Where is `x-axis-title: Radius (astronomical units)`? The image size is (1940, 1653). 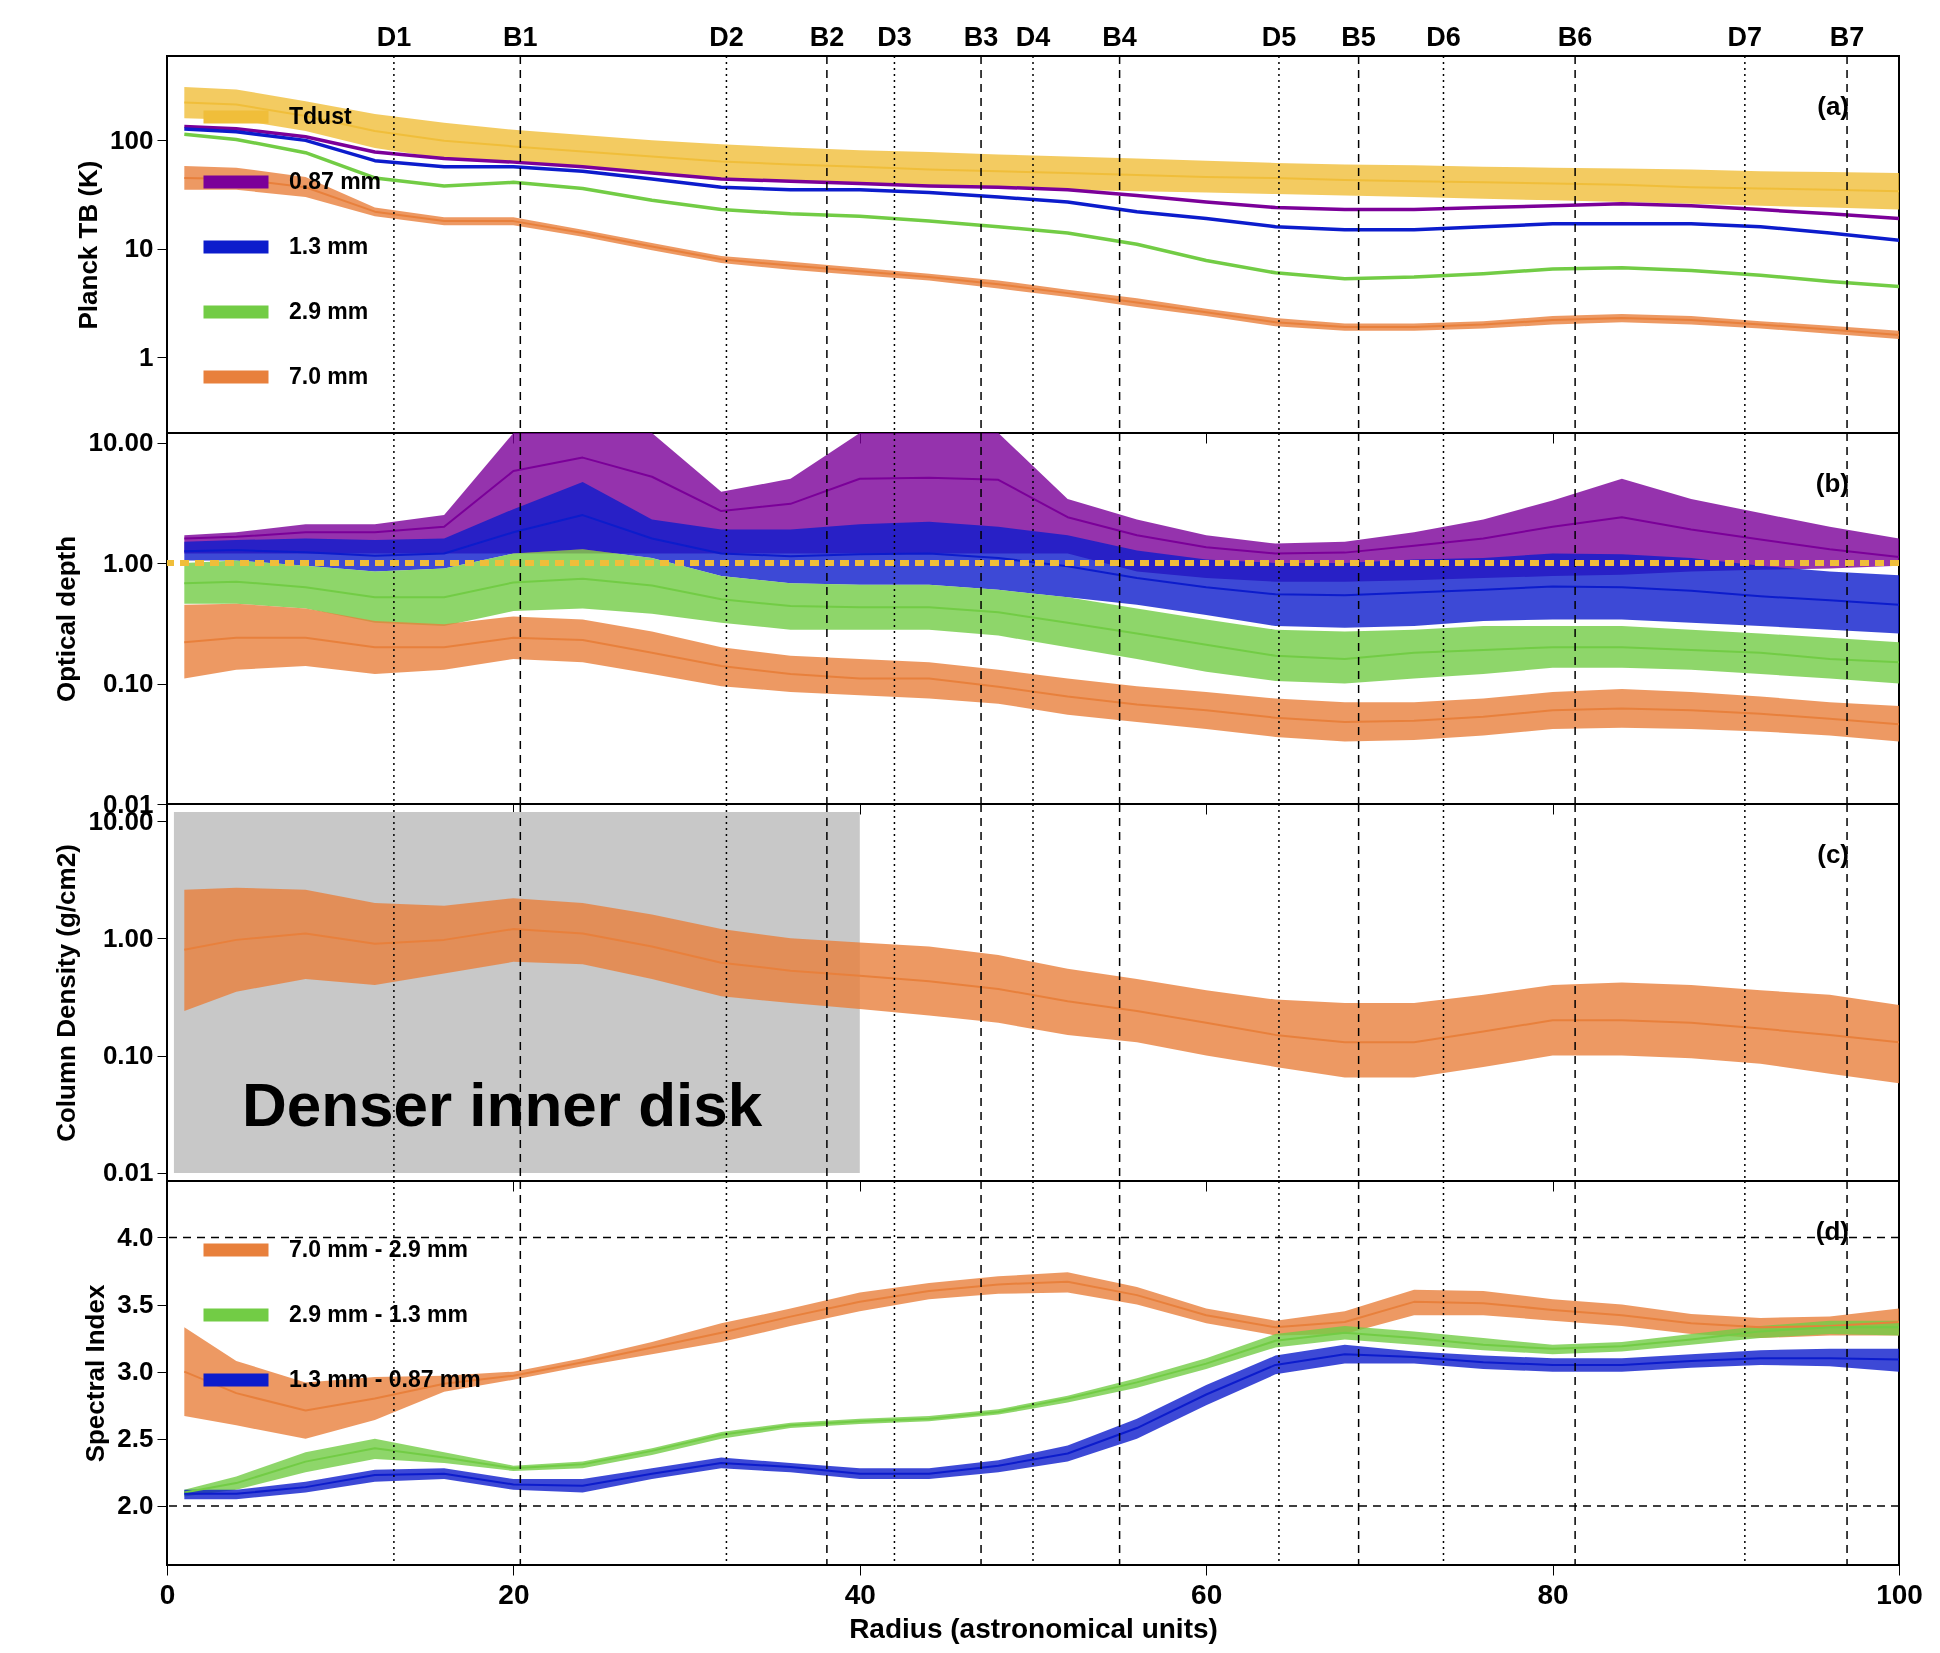
x-axis-title: Radius (astronomical units) is located at coordinates (1033, 1628).